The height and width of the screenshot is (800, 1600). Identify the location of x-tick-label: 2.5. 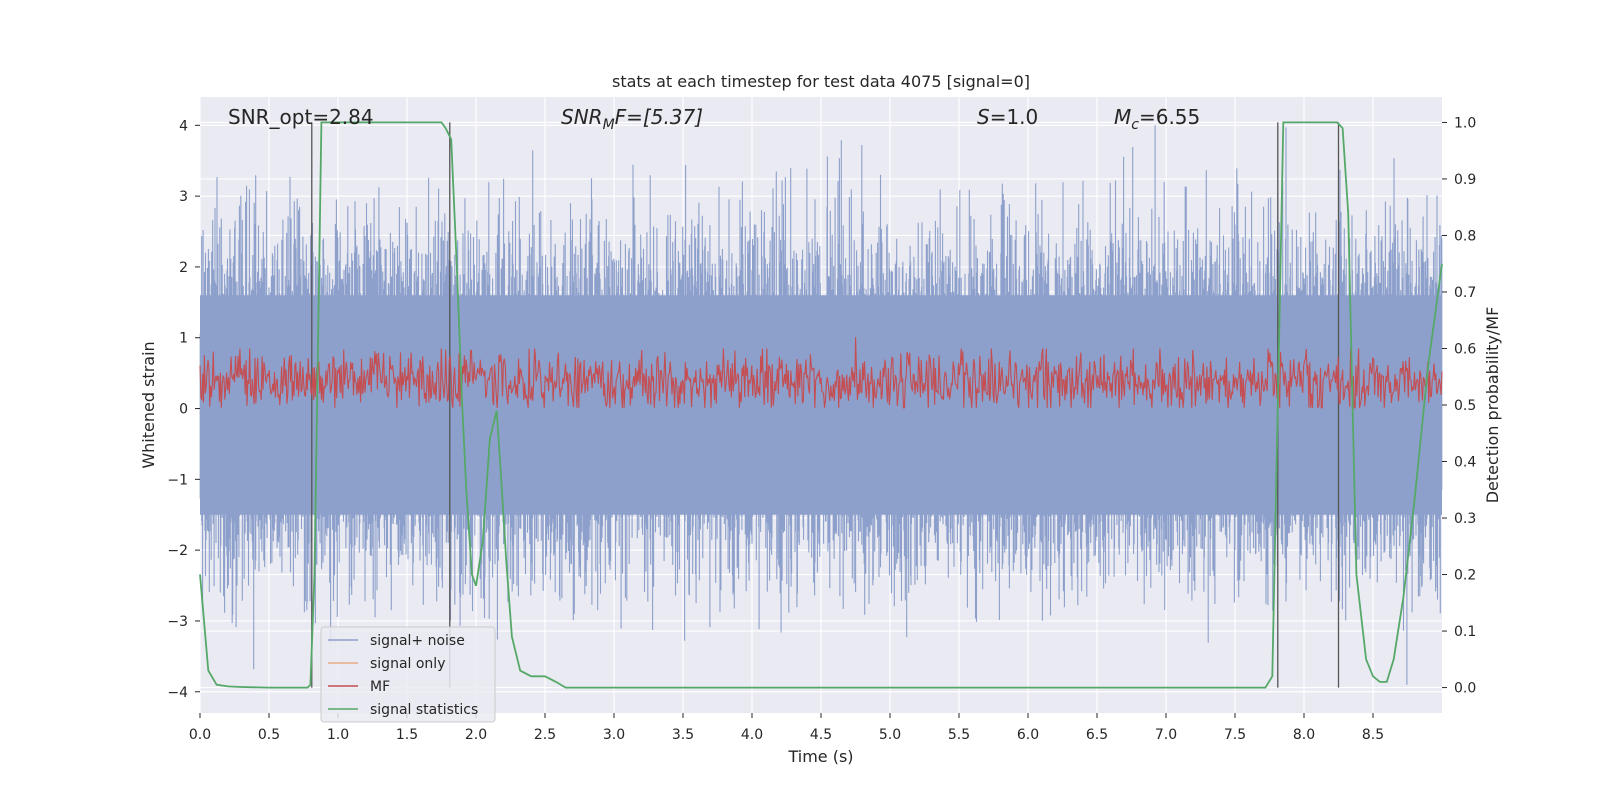
(545, 735).